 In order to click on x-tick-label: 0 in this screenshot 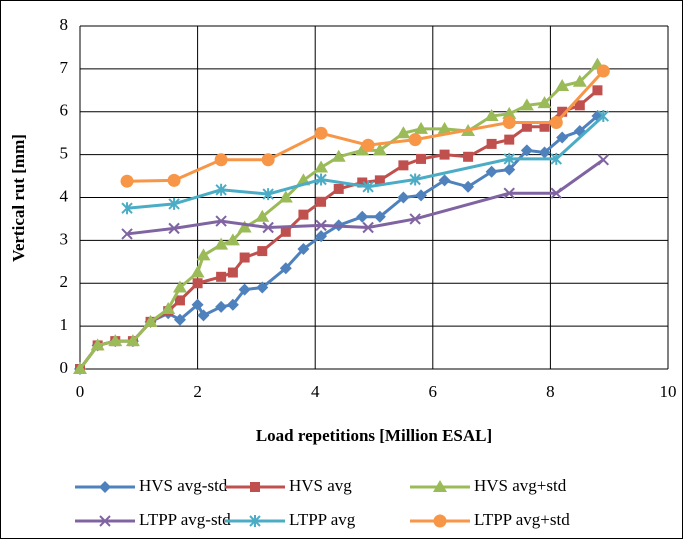, I will do `click(80, 391)`.